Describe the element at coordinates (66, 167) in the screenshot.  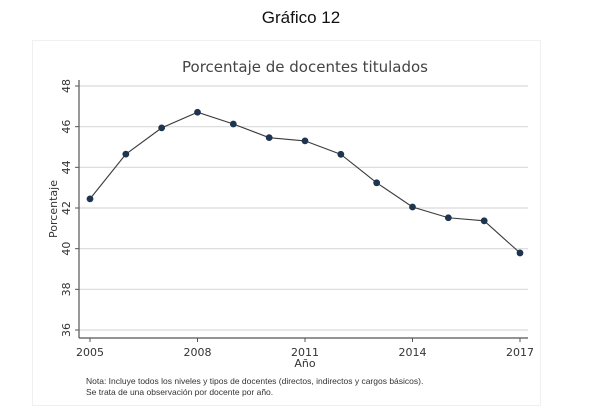
I see `y-tick-label: 44` at that location.